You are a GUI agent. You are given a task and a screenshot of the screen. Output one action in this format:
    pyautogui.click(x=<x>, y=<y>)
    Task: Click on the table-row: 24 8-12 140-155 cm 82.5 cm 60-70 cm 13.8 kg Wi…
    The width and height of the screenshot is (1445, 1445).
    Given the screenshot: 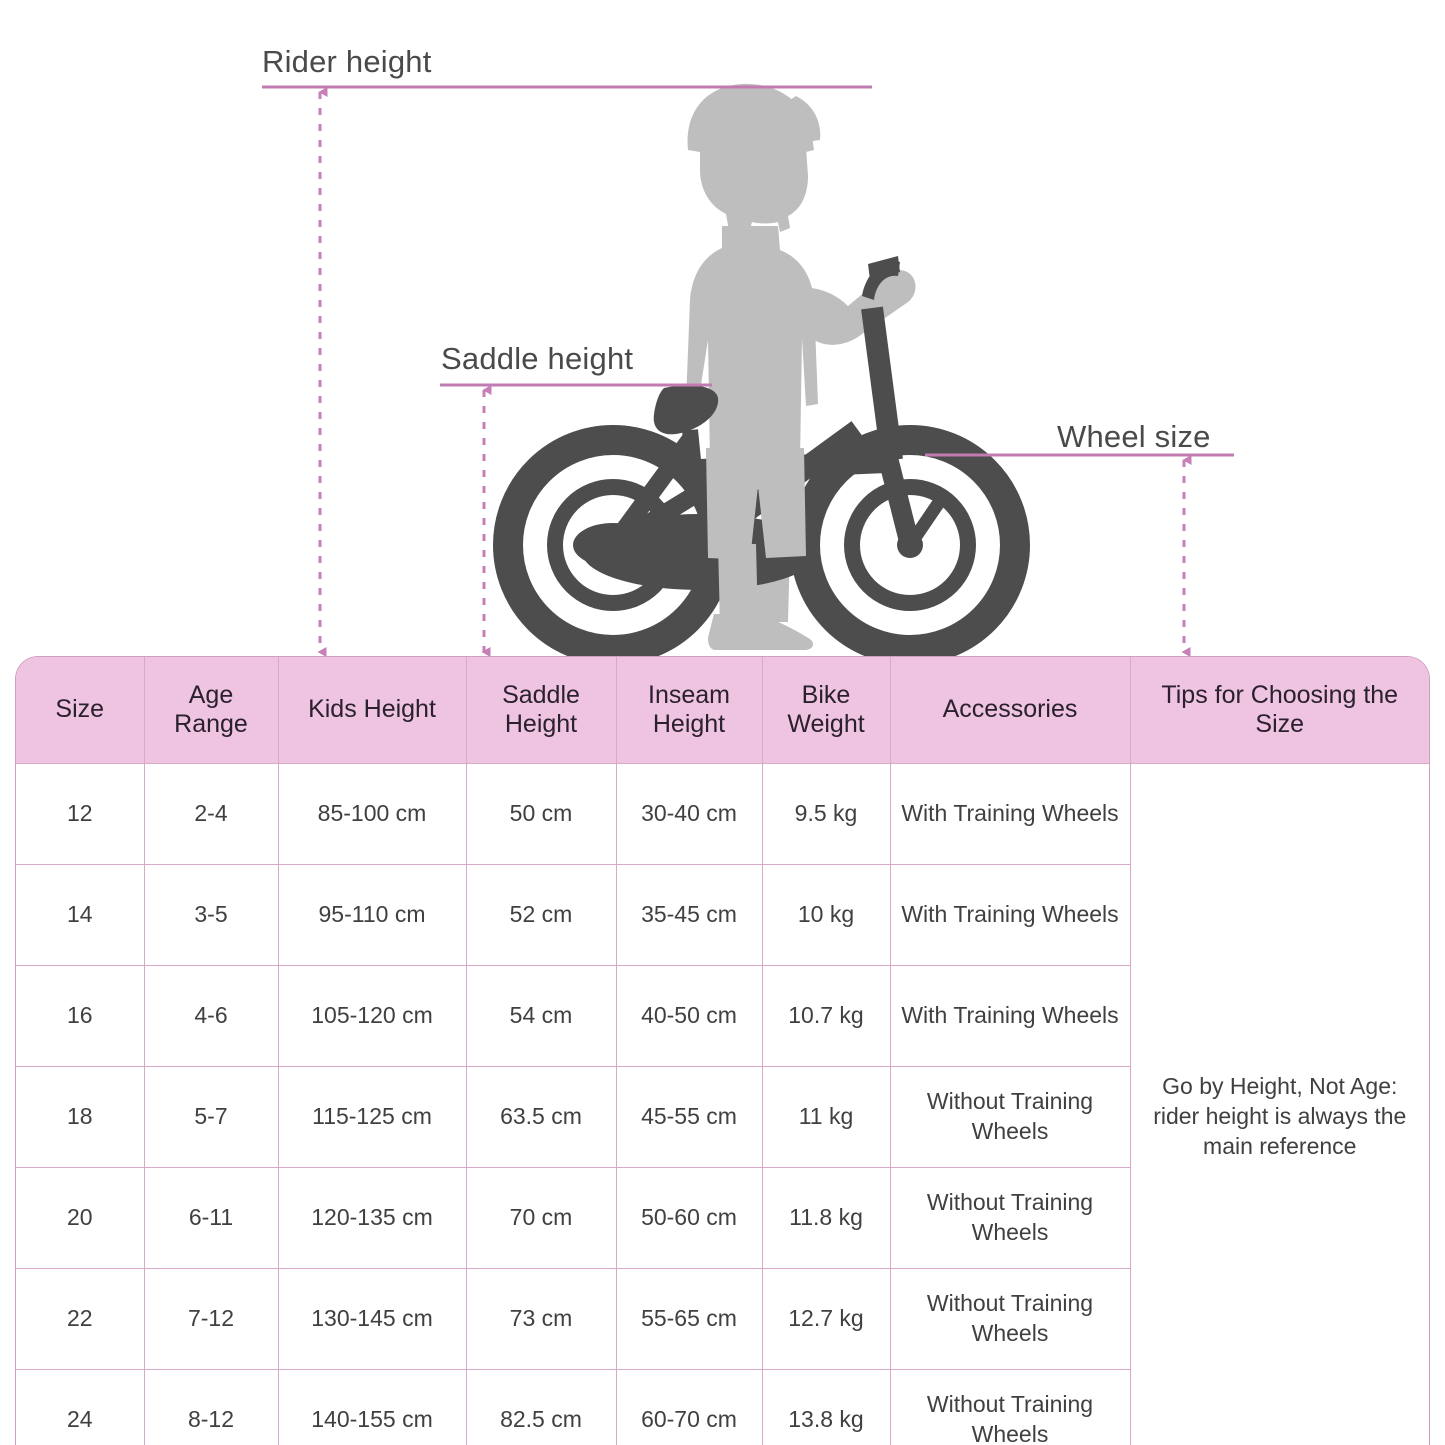 What is the action you would take?
    pyautogui.click(x=722, y=1407)
    